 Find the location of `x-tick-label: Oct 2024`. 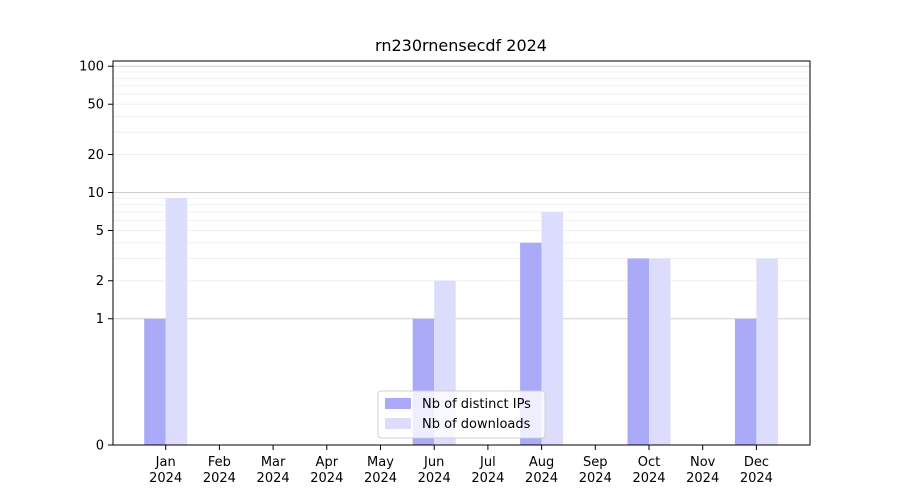

x-tick-label: Oct 2024 is located at coordinates (648, 470).